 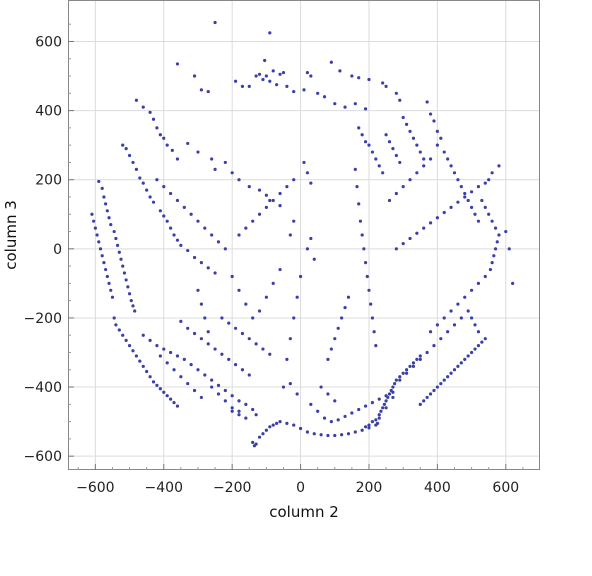 What do you see at coordinates (232, 488) in the screenshot?
I see `x-tick-label: −200` at bounding box center [232, 488].